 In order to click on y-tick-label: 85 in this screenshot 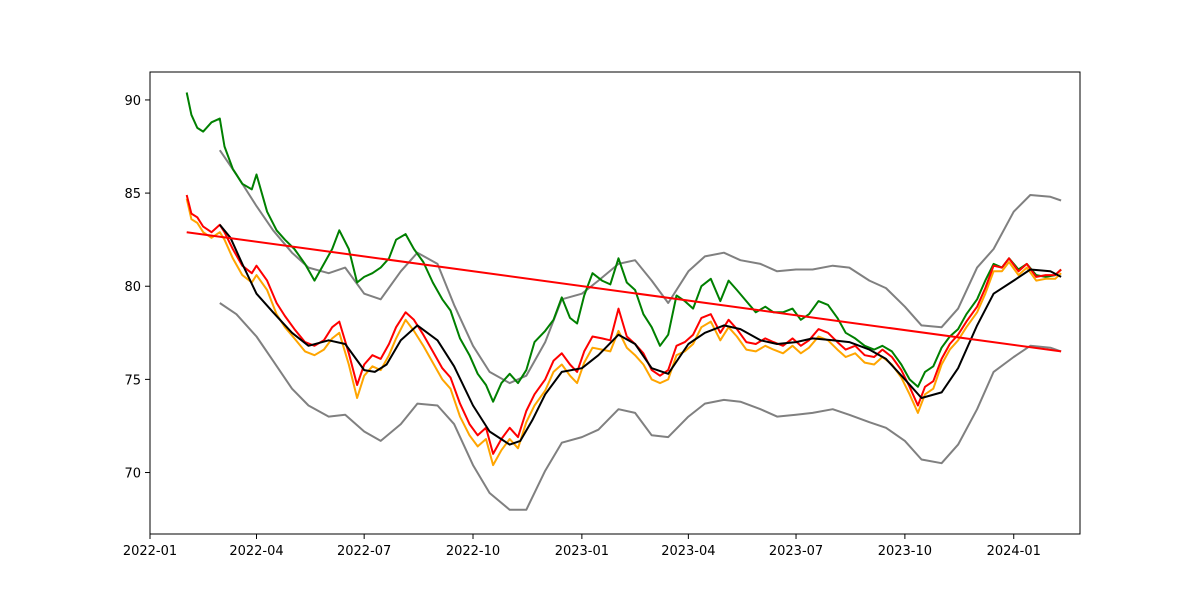, I will do `click(132, 194)`.